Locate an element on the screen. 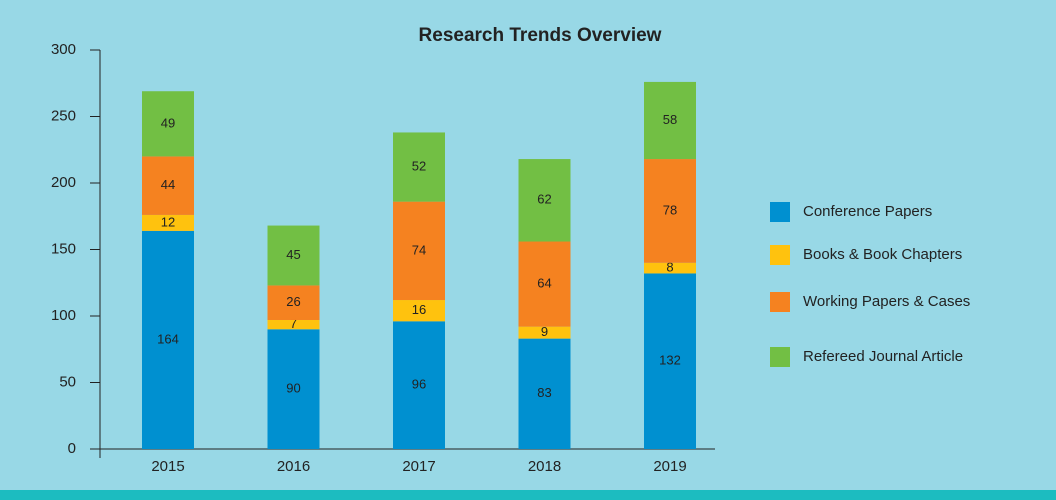 This screenshot has height=500, width=1056. data-label: 7 is located at coordinates (293, 323).